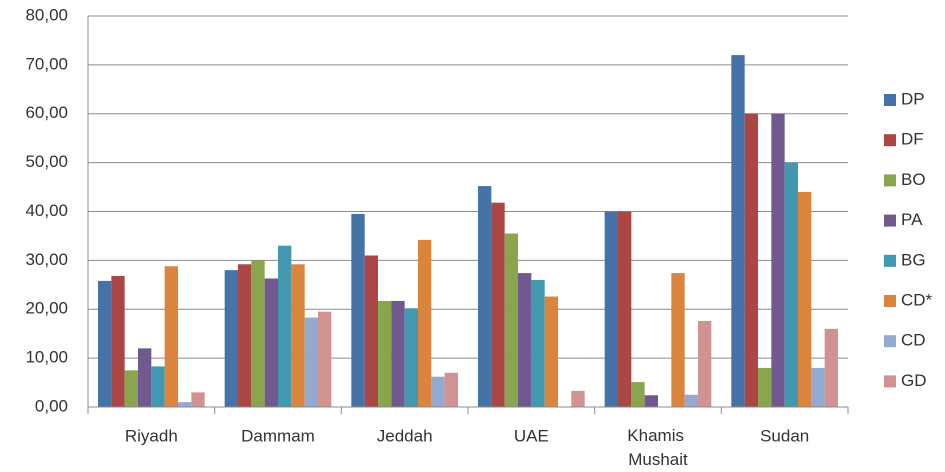  I want to click on x-tick-label-line: Khamis, so click(657, 435).